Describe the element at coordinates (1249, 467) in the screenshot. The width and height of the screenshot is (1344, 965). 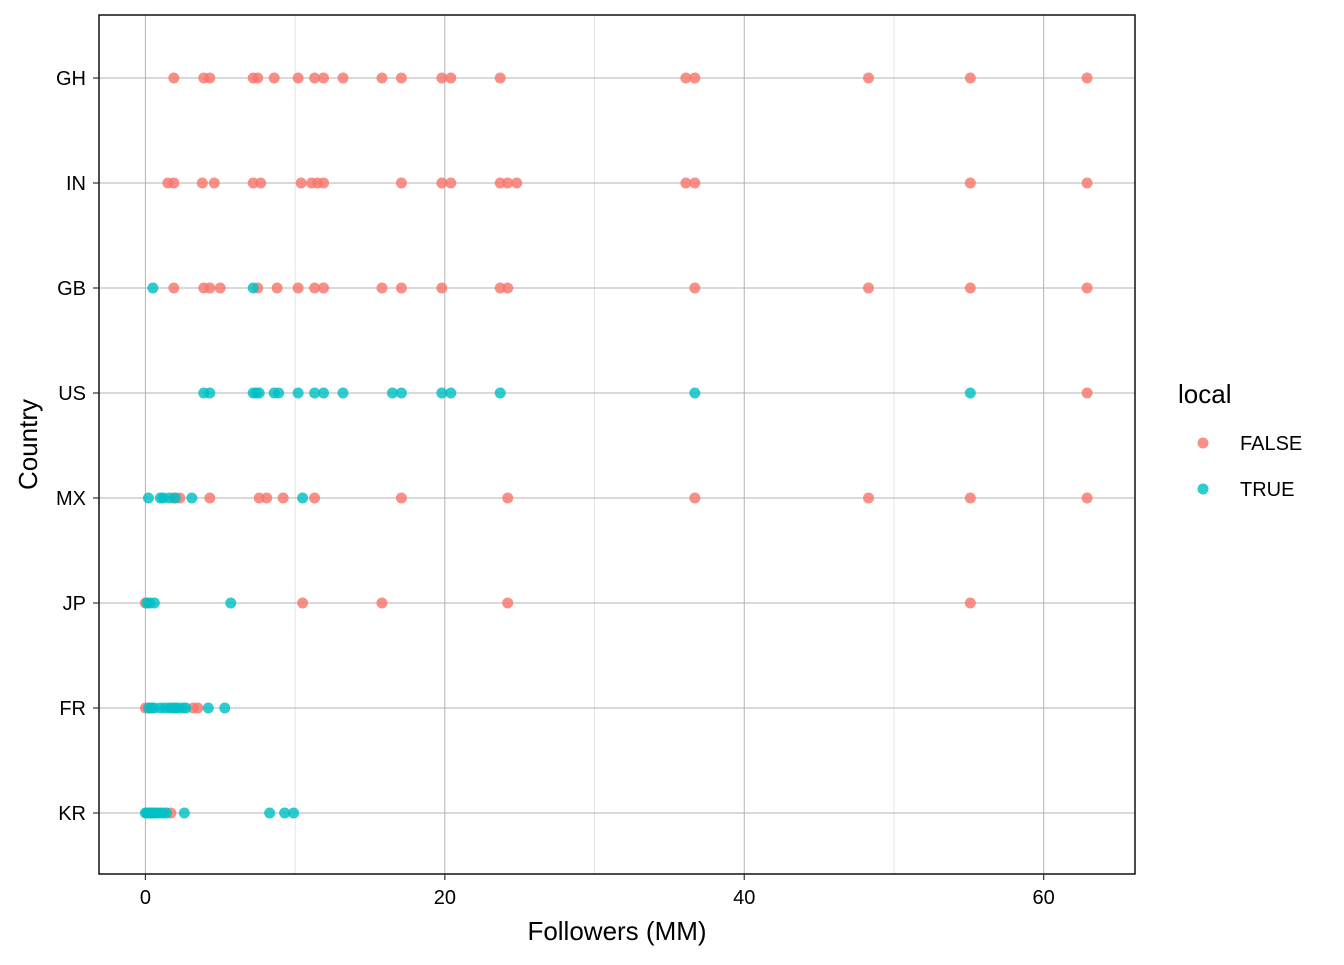
I see `legend-entries: FALSE TRUE` at that location.